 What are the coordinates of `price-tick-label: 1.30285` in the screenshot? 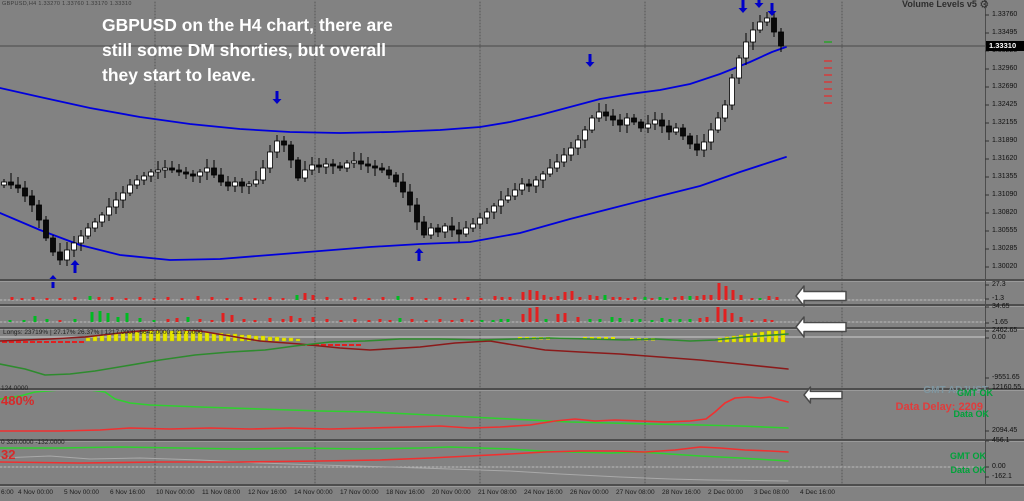 It's located at (1005, 248).